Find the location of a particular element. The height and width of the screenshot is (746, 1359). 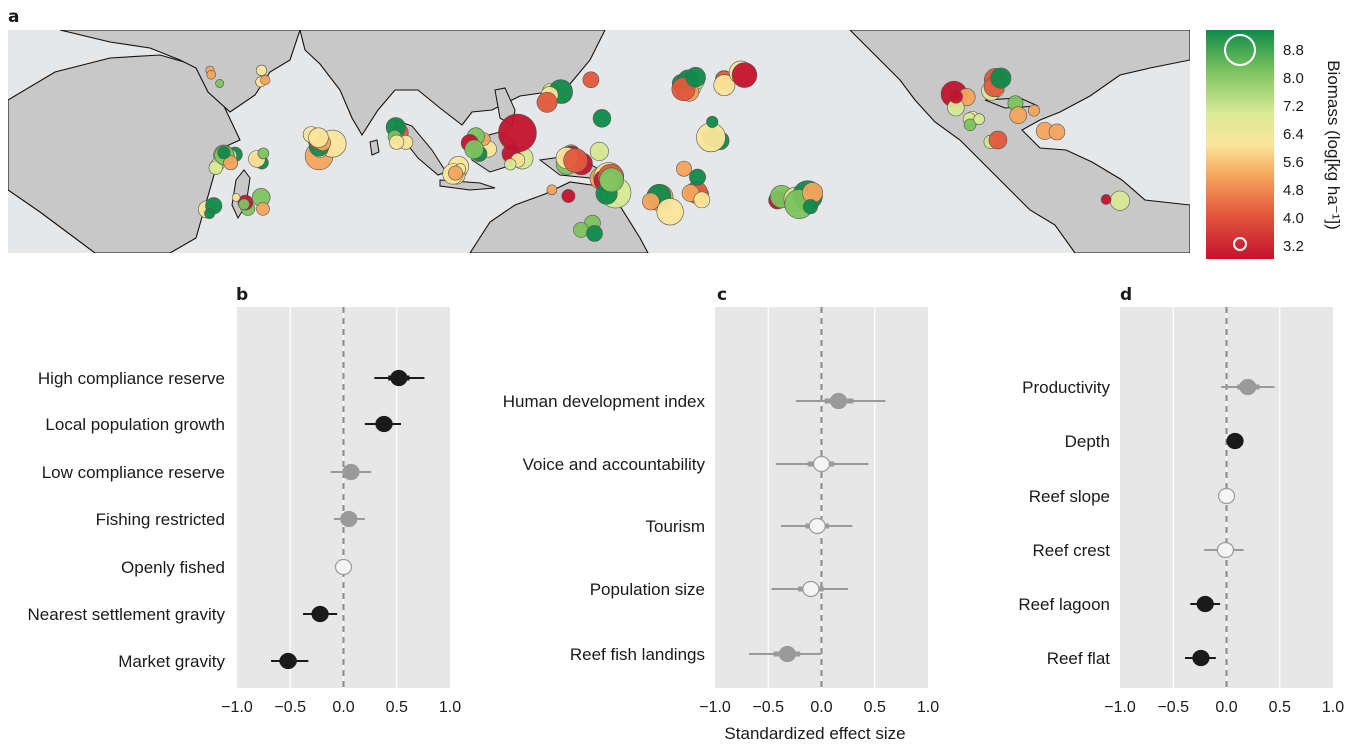

category-label: Fishing restricted is located at coordinates (160, 519).